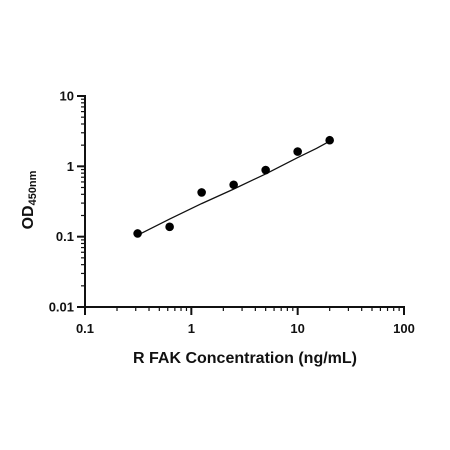 Image resolution: width=450 pixels, height=450 pixels. What do you see at coordinates (404, 328) in the screenshot?
I see `x-tick-label: 100` at bounding box center [404, 328].